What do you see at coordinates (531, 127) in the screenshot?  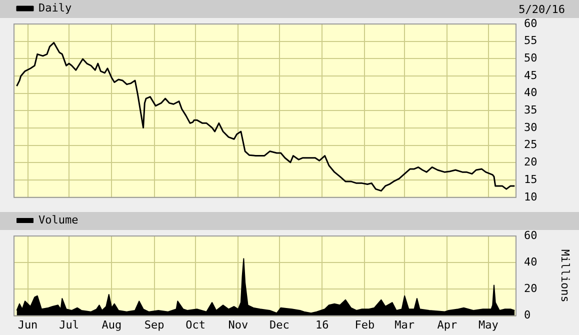 I see `y-tick-label: 30` at bounding box center [531, 127].